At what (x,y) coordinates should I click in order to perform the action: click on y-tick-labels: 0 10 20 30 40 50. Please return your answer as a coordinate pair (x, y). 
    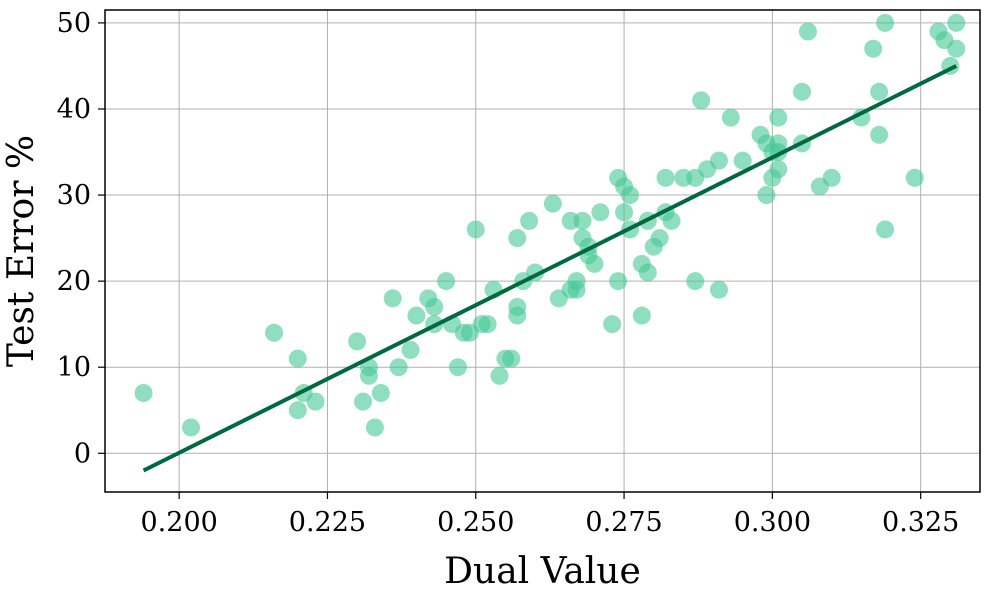
    Looking at the image, I should click on (74, 238).